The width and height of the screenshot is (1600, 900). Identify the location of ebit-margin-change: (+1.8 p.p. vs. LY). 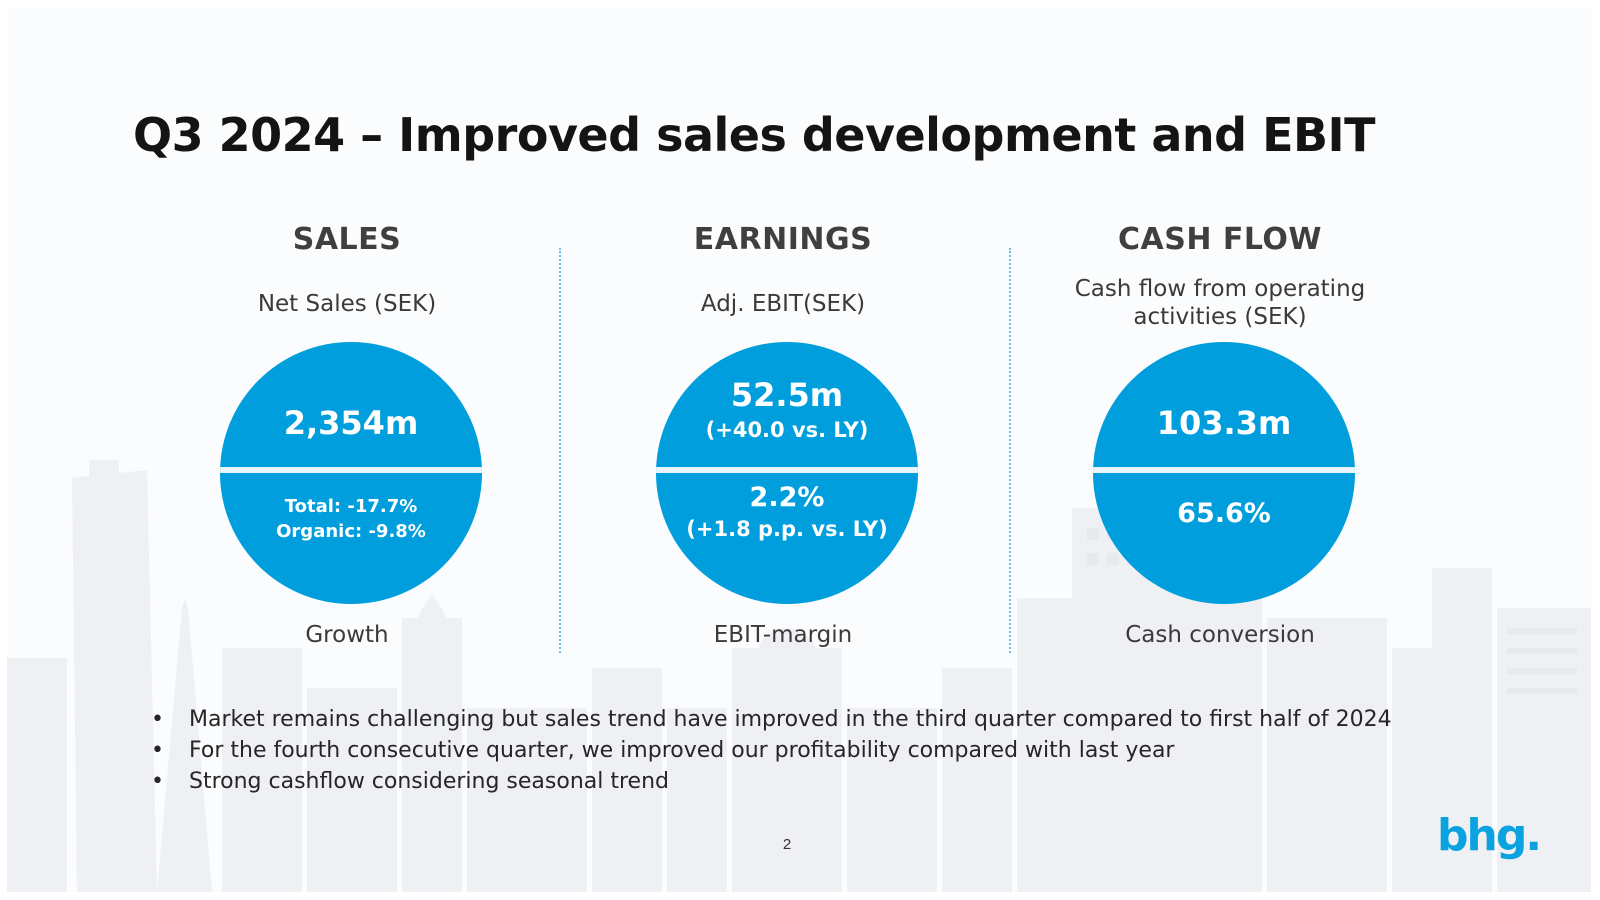
(787, 529).